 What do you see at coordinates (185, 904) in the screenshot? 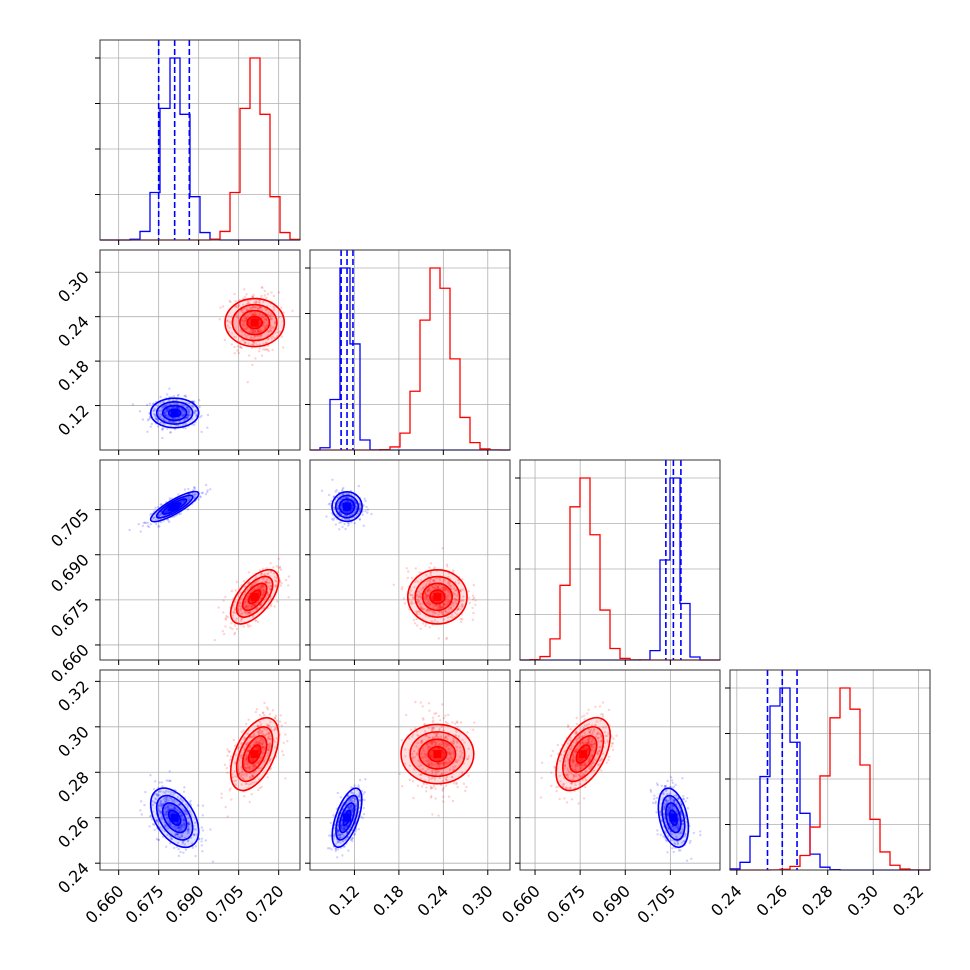
I see `x-tick-label: 0.690` at bounding box center [185, 904].